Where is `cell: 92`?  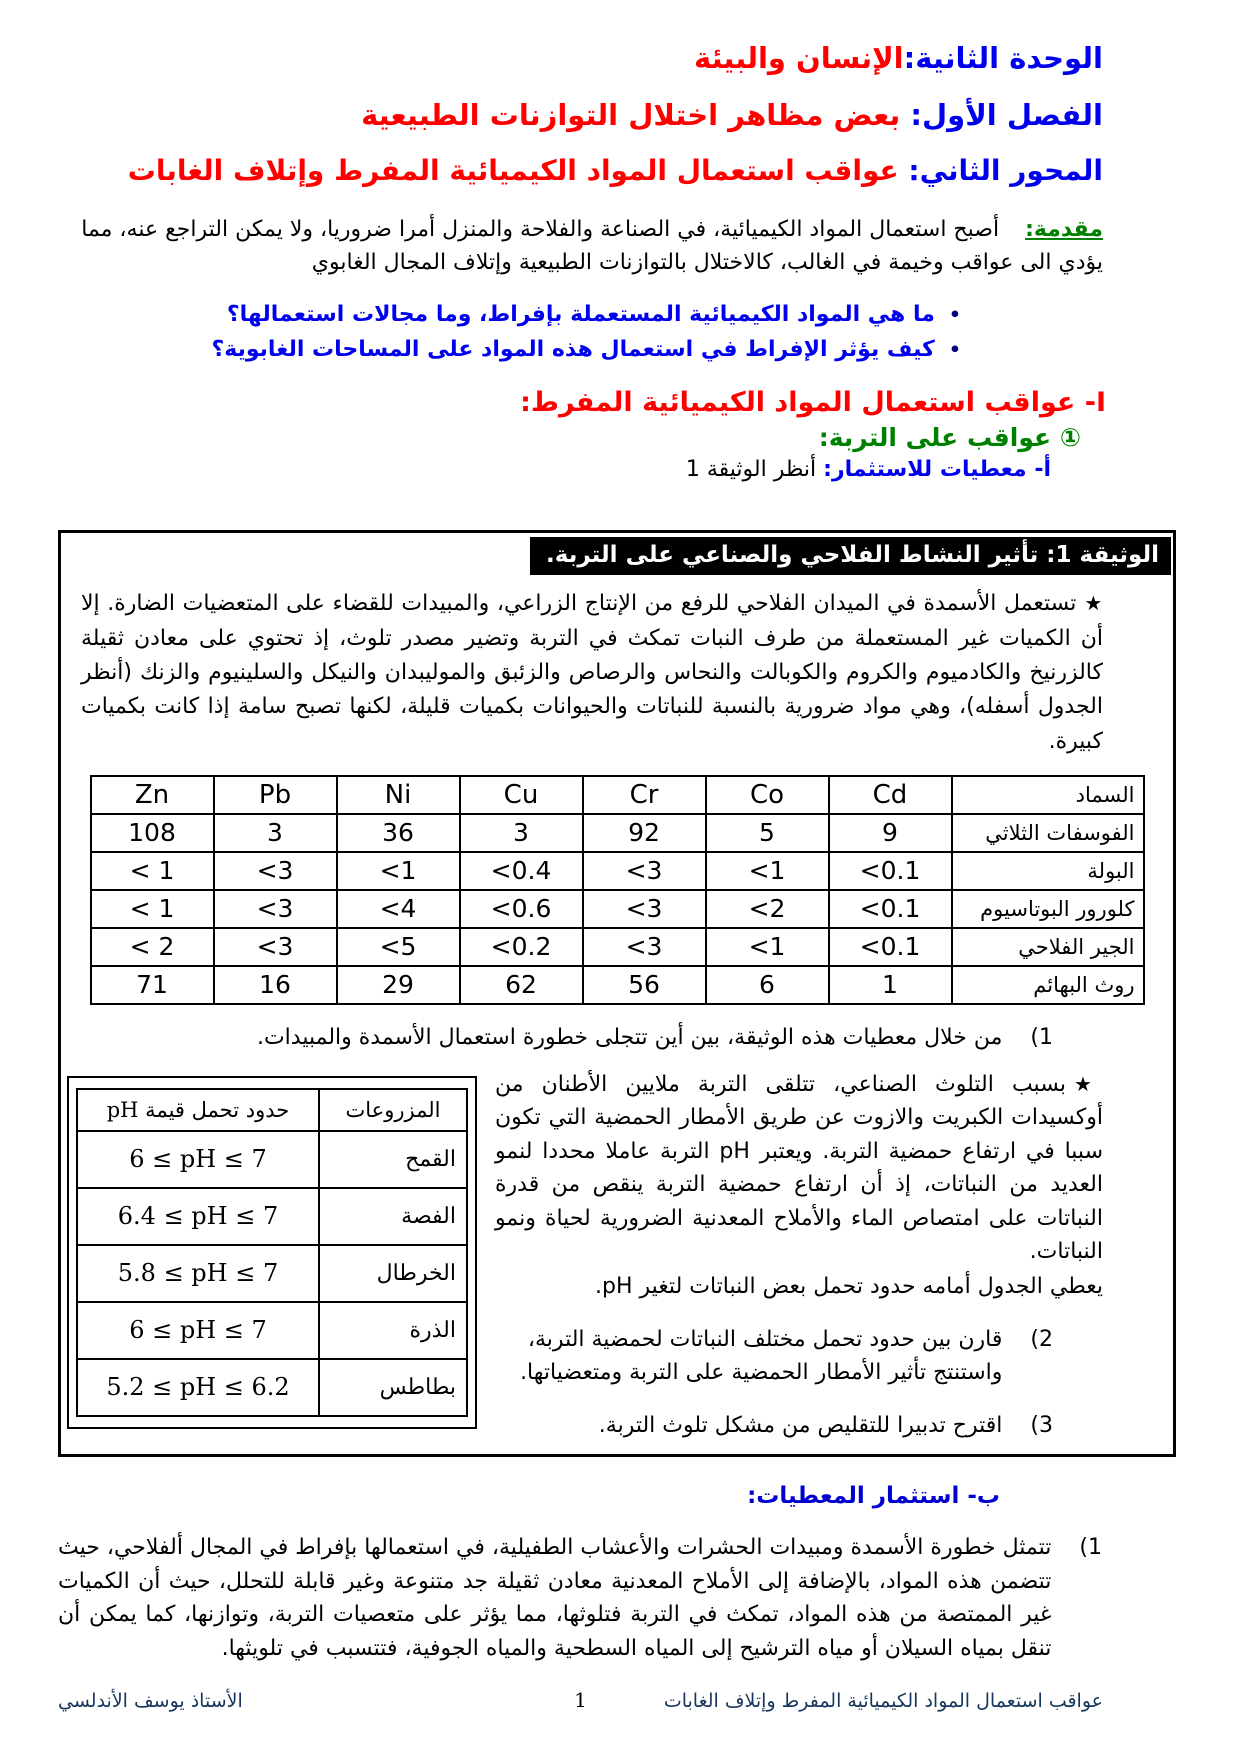 cell: 92 is located at coordinates (644, 832).